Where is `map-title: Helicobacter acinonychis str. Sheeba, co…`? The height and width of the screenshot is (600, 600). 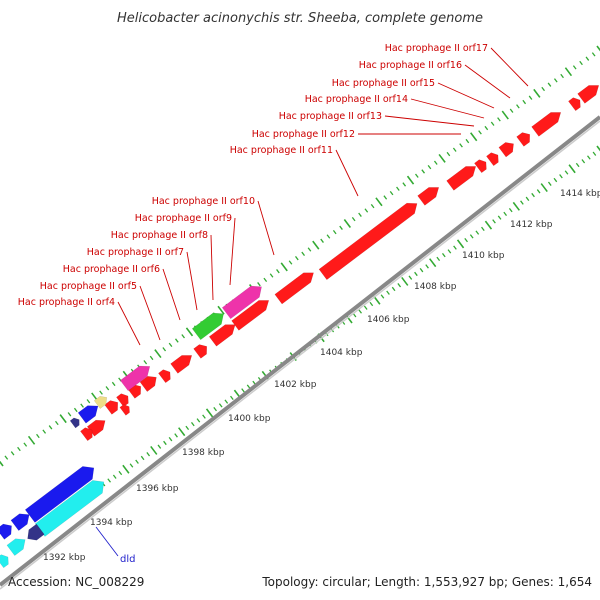 map-title: Helicobacter acinonychis str. Sheeba, co… is located at coordinates (300, 18).